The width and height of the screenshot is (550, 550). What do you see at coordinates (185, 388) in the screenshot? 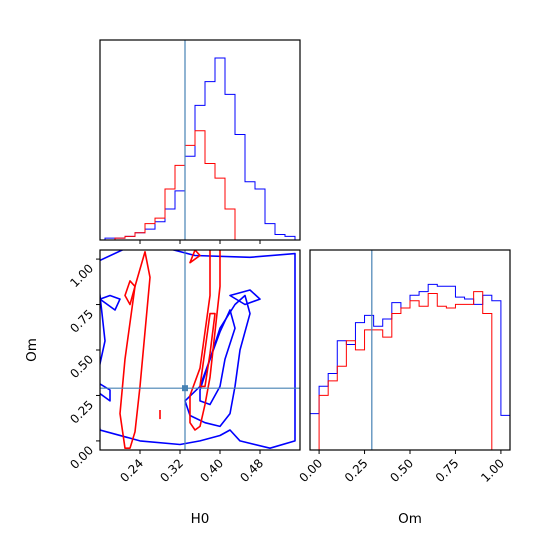
I see `truth-marker` at bounding box center [185, 388].